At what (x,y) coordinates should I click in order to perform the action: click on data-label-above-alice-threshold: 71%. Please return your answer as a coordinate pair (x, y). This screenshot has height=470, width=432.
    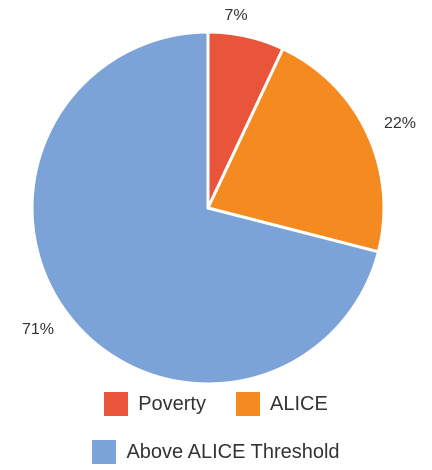
    Looking at the image, I should click on (38, 329).